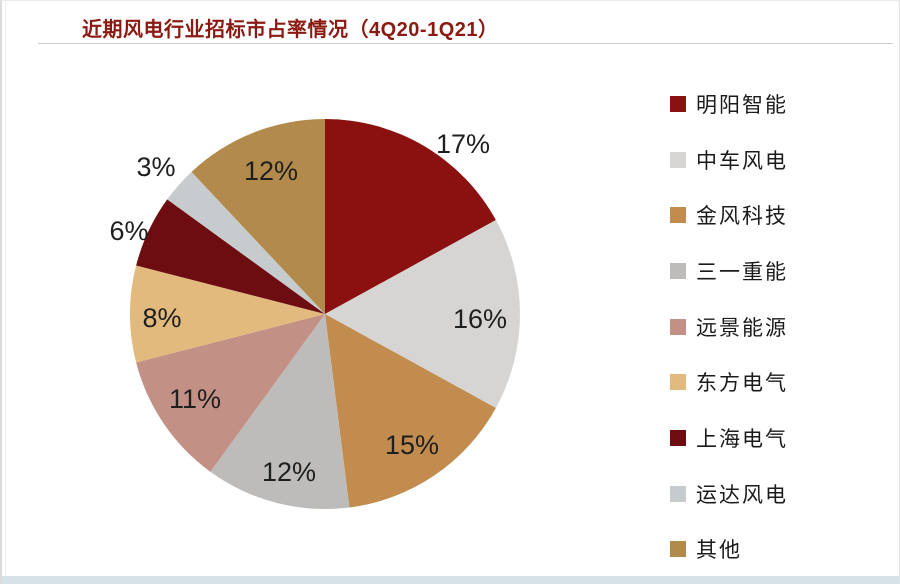  What do you see at coordinates (742, 438) in the screenshot?
I see `legend-label: 上海电气` at bounding box center [742, 438].